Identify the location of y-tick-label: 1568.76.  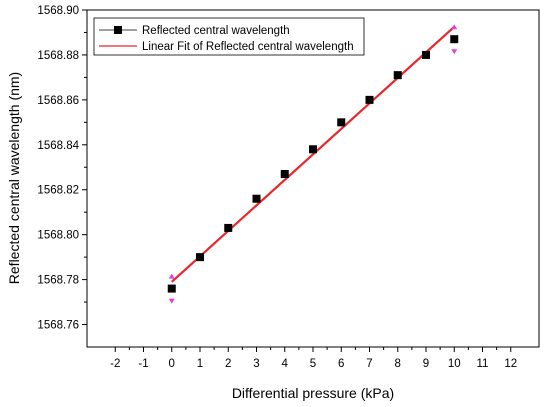
(58, 326).